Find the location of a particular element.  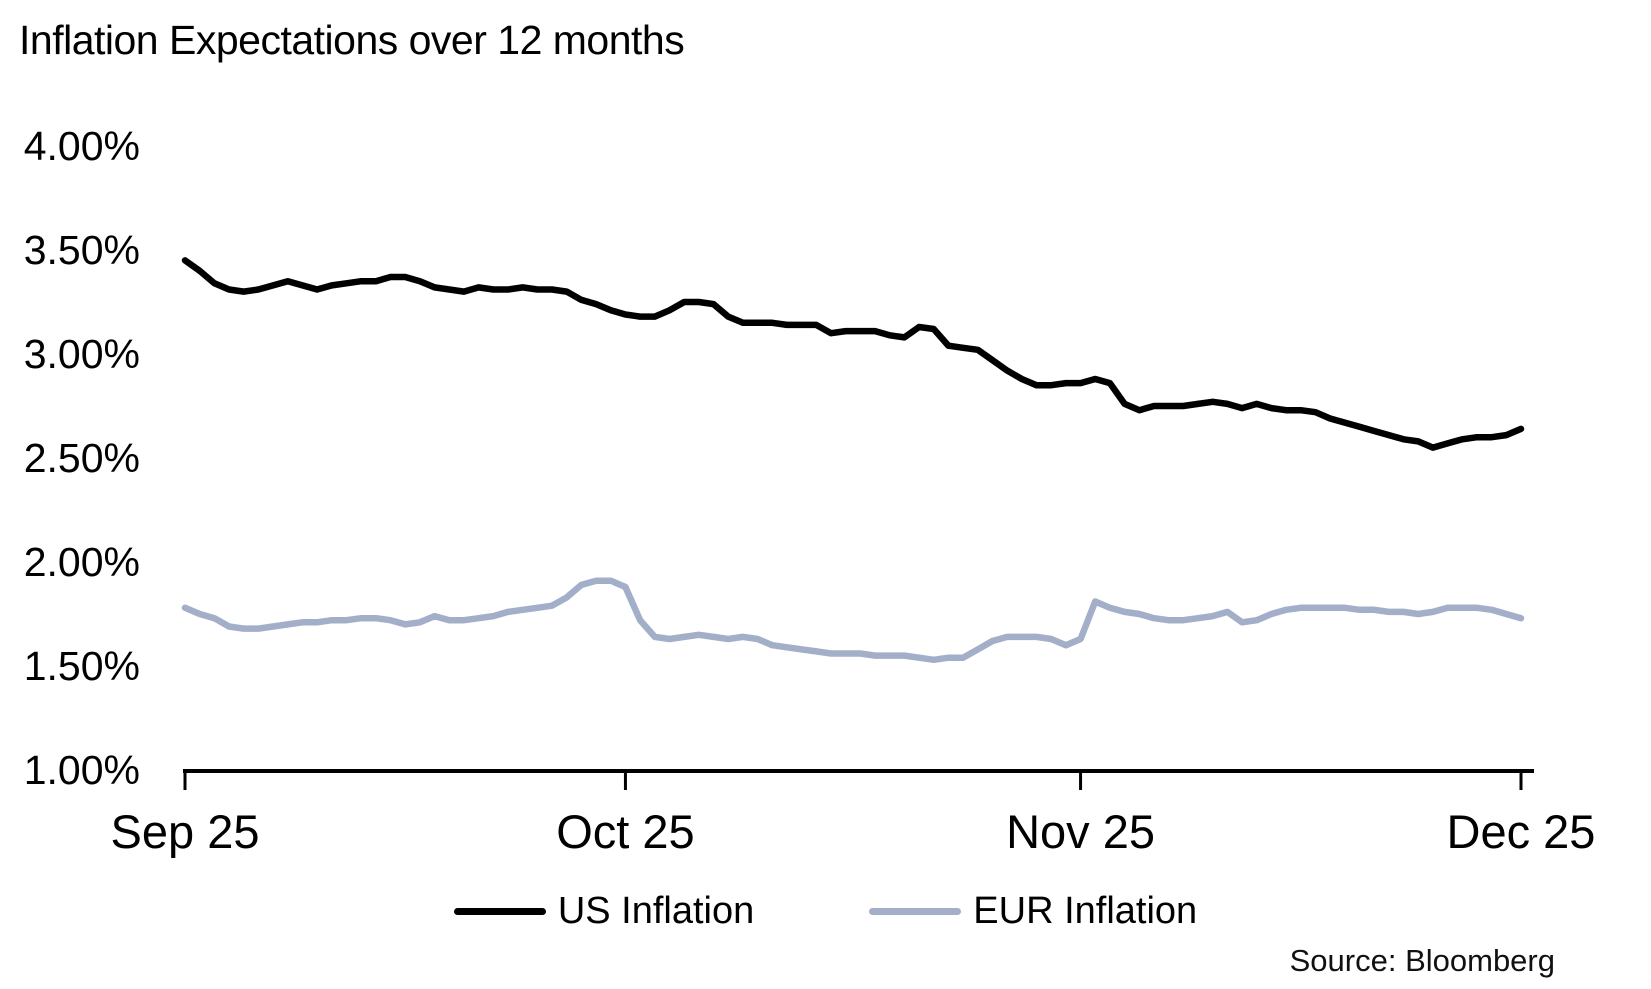

legend-item-eur-inflation: EUR Inflation is located at coordinates (1033, 911).